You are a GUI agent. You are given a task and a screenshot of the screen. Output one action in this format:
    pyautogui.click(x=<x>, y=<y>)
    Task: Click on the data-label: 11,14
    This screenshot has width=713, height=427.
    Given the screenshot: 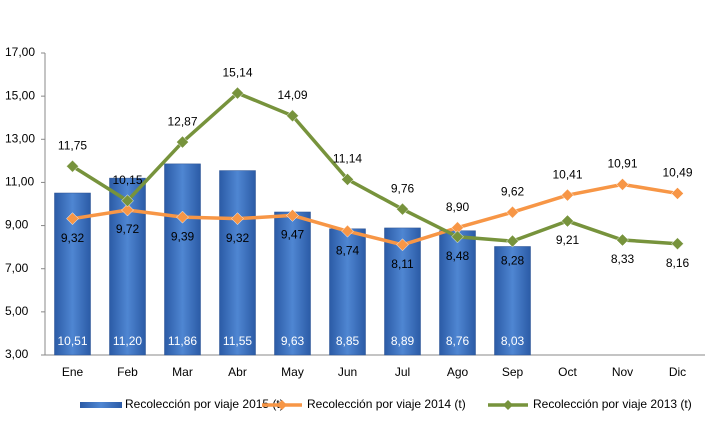 What is the action you would take?
    pyautogui.click(x=347, y=159)
    